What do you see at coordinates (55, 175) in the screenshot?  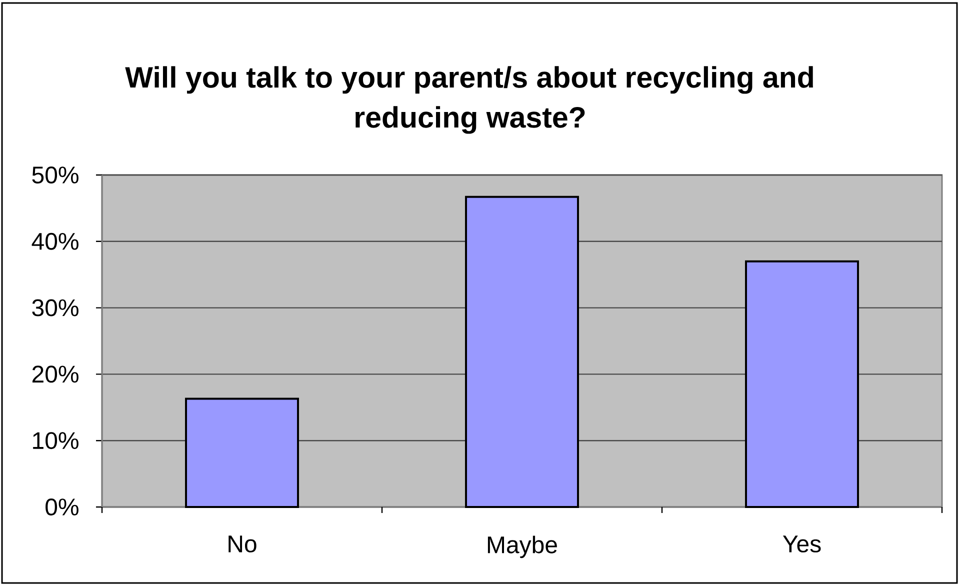 I see `y-tick-label: 50%` at bounding box center [55, 175].